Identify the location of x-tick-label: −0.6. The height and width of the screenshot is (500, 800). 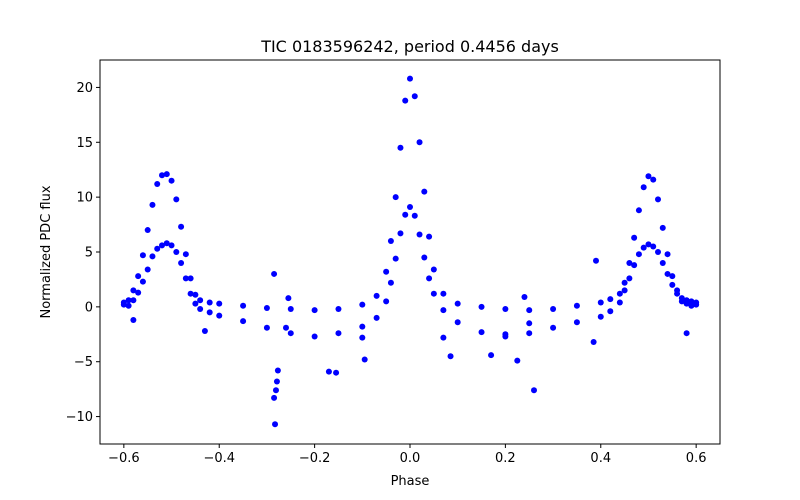
(124, 458).